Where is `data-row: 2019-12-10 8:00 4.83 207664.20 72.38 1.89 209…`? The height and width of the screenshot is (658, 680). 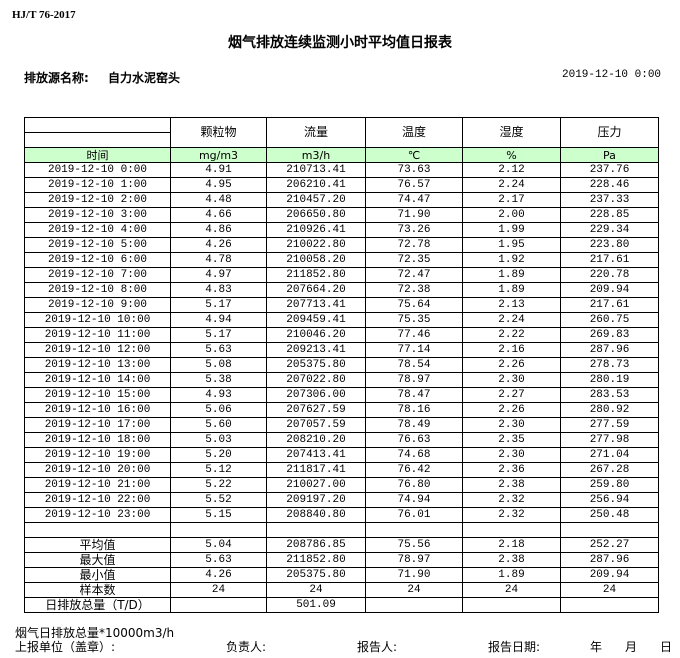 data-row: 2019-12-10 8:00 4.83 207664.20 72.38 1.89 209… is located at coordinates (341, 290).